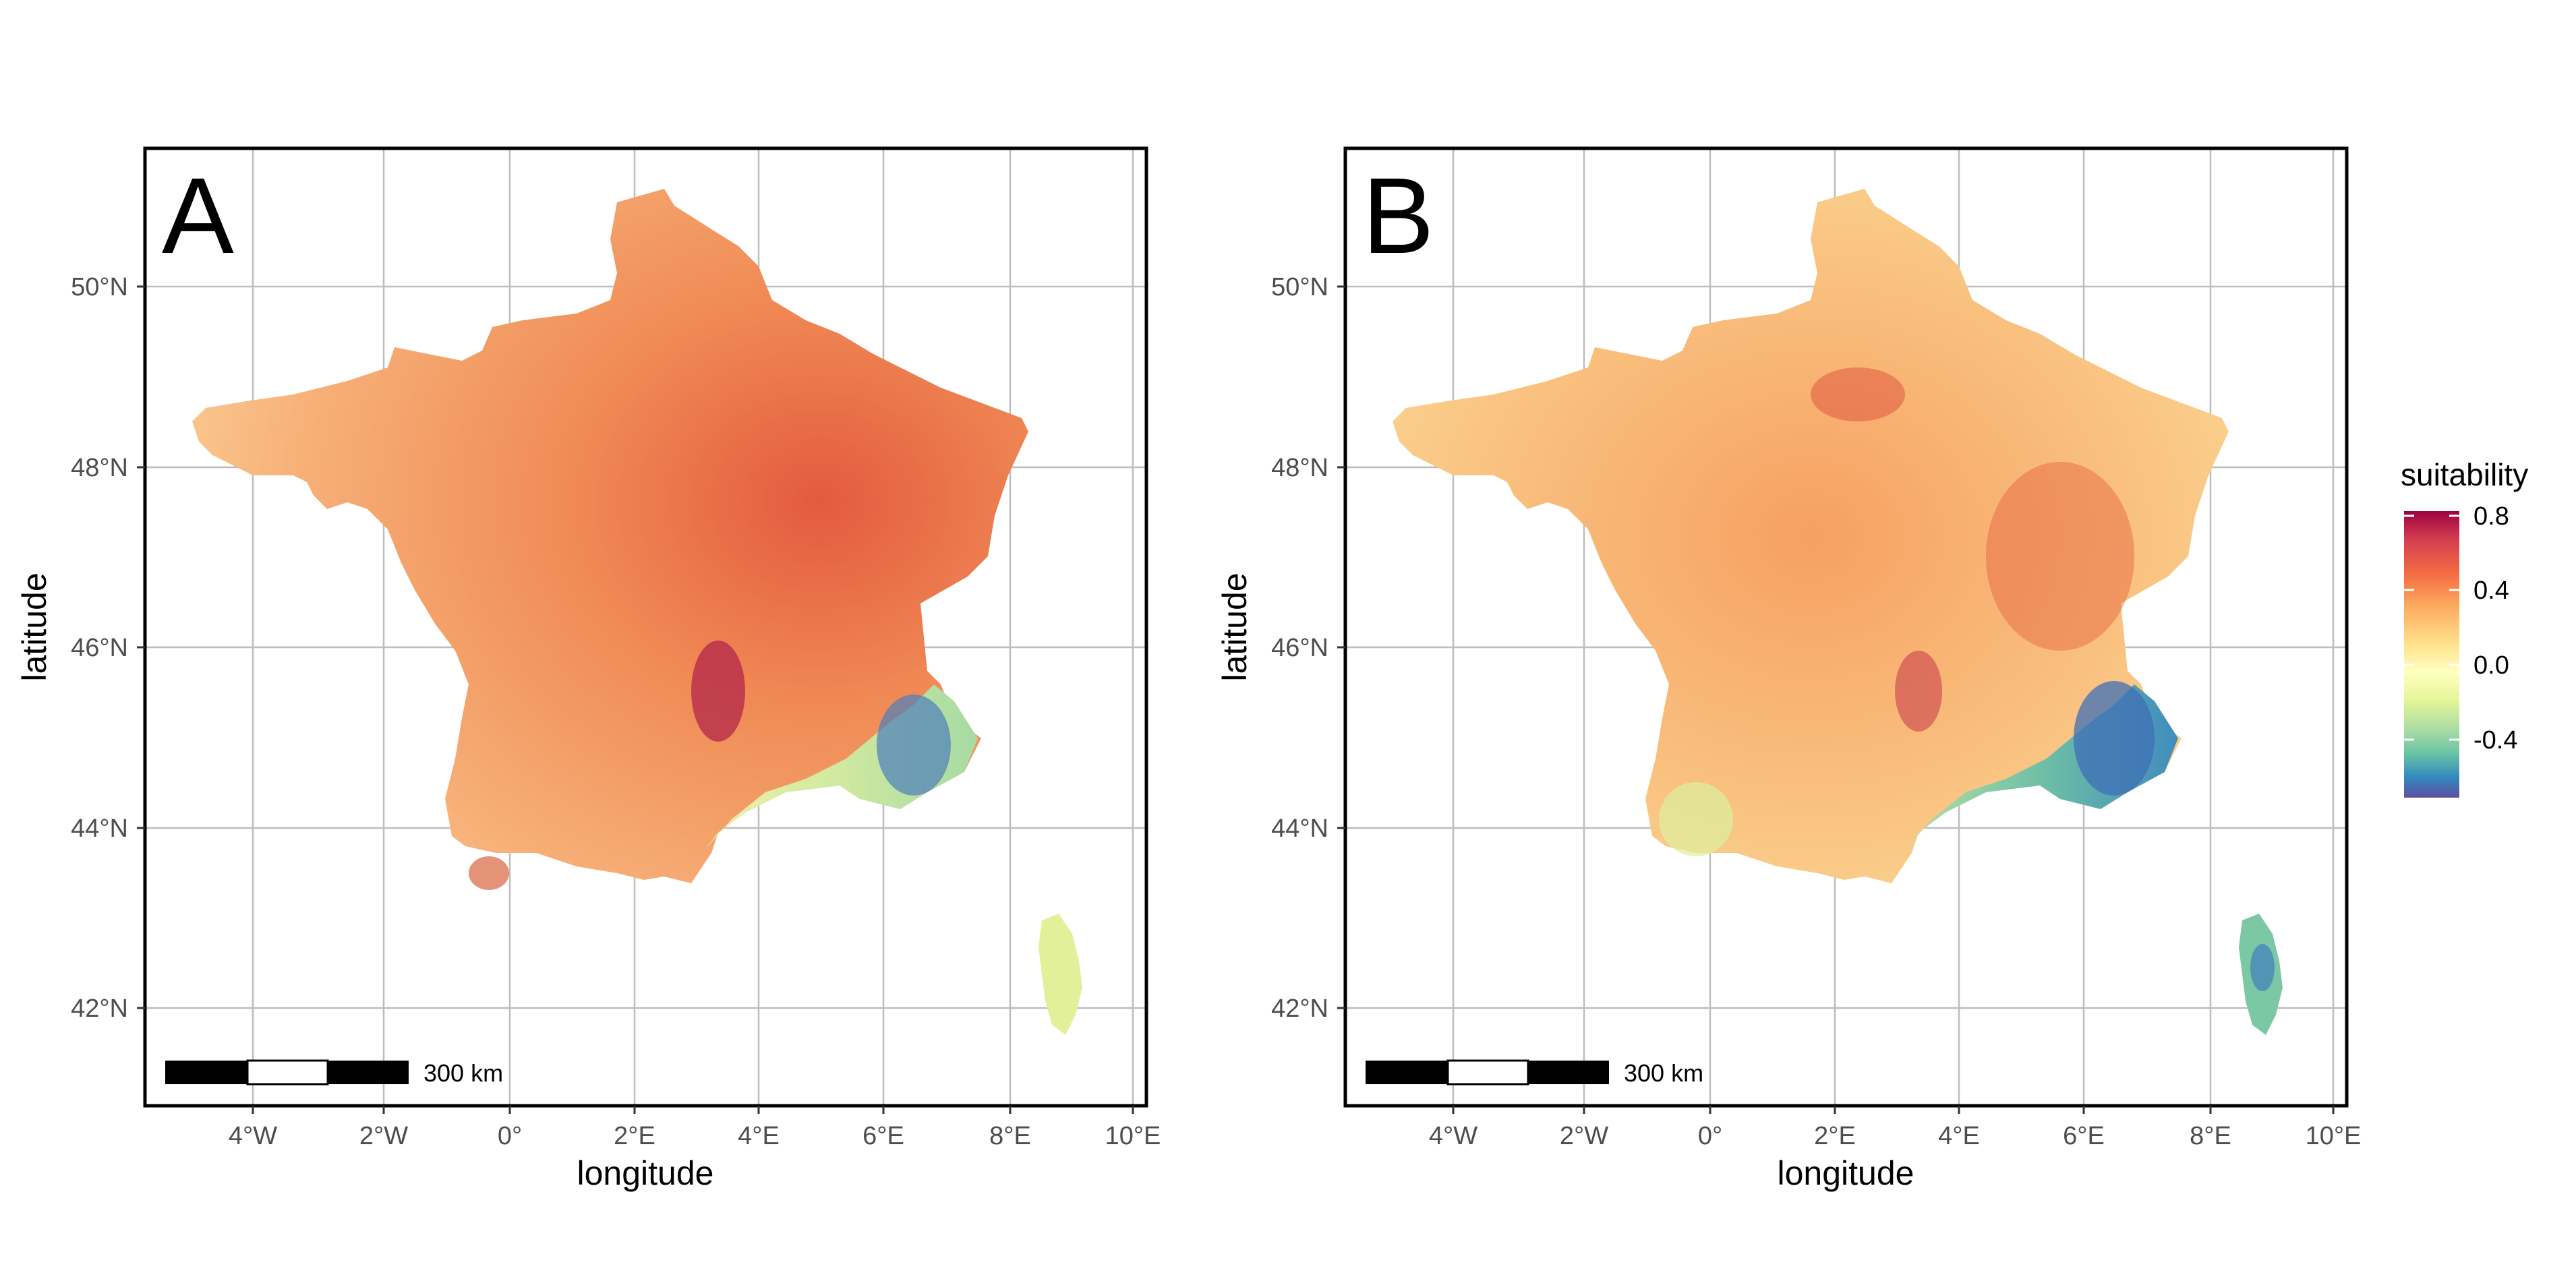 The width and height of the screenshot is (2576, 1275). I want to click on panel-b-y-axis, so click(1341, 647).